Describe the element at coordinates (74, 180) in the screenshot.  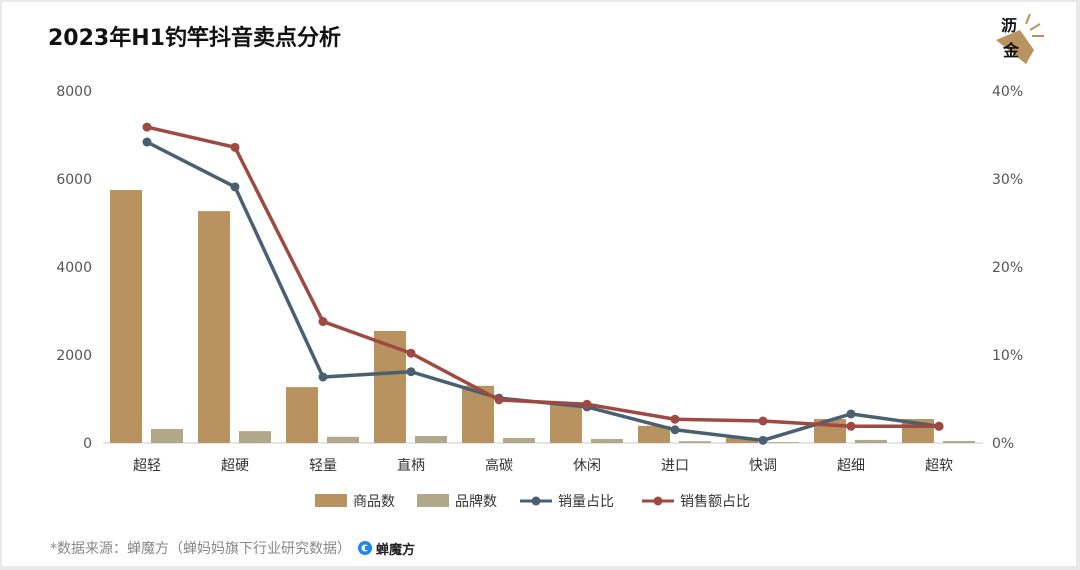
I see `y-left-tick: 6000` at that location.